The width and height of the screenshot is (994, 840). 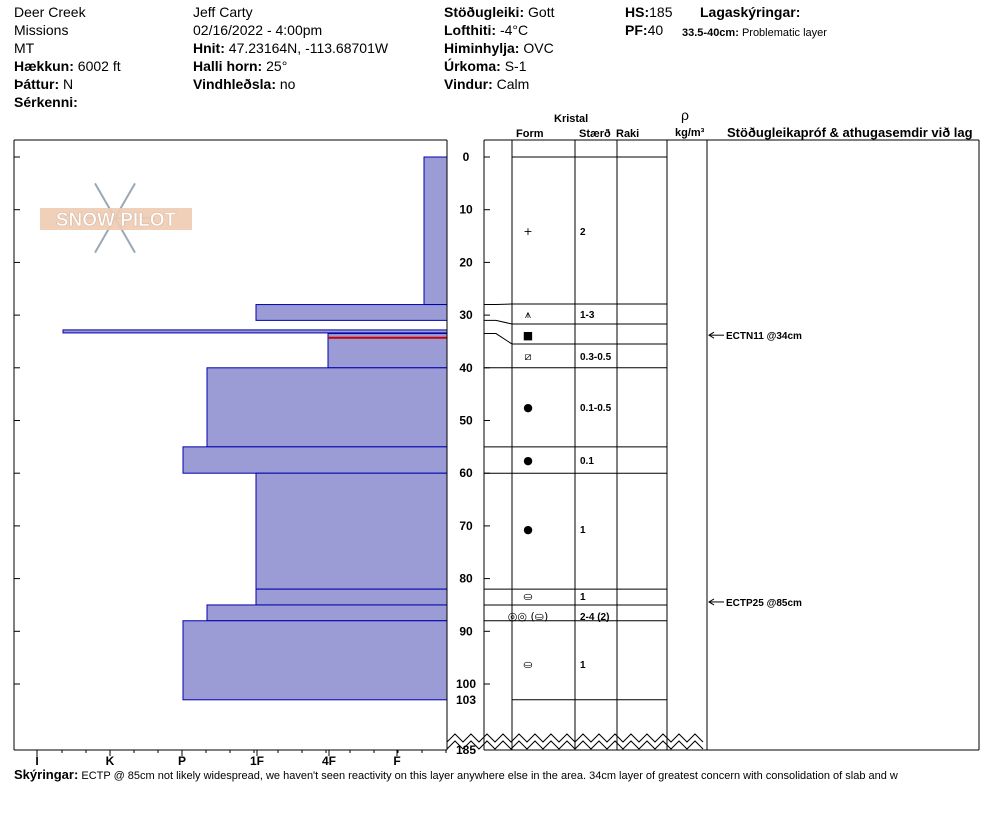 What do you see at coordinates (755, 470) in the screenshot?
I see `stability-tests: ECTN11 @34cm ECTP25 @85cm` at bounding box center [755, 470].